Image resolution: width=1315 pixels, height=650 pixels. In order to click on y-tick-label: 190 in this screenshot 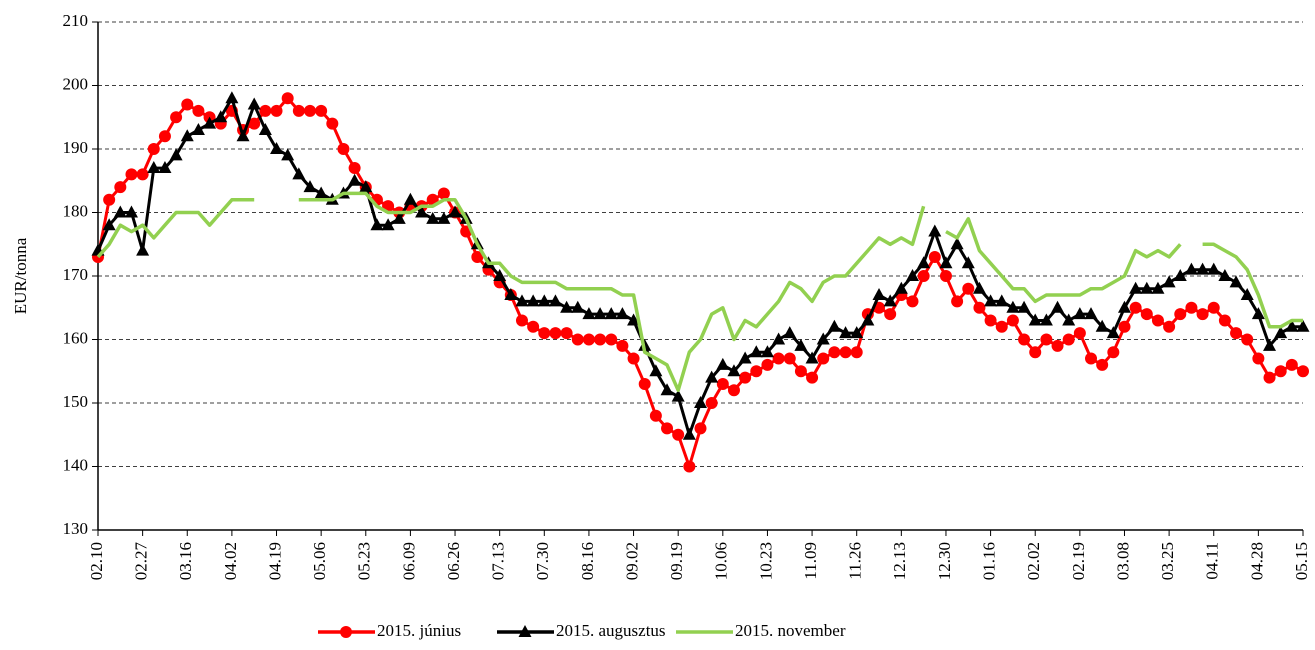, I will do `click(76, 147)`.